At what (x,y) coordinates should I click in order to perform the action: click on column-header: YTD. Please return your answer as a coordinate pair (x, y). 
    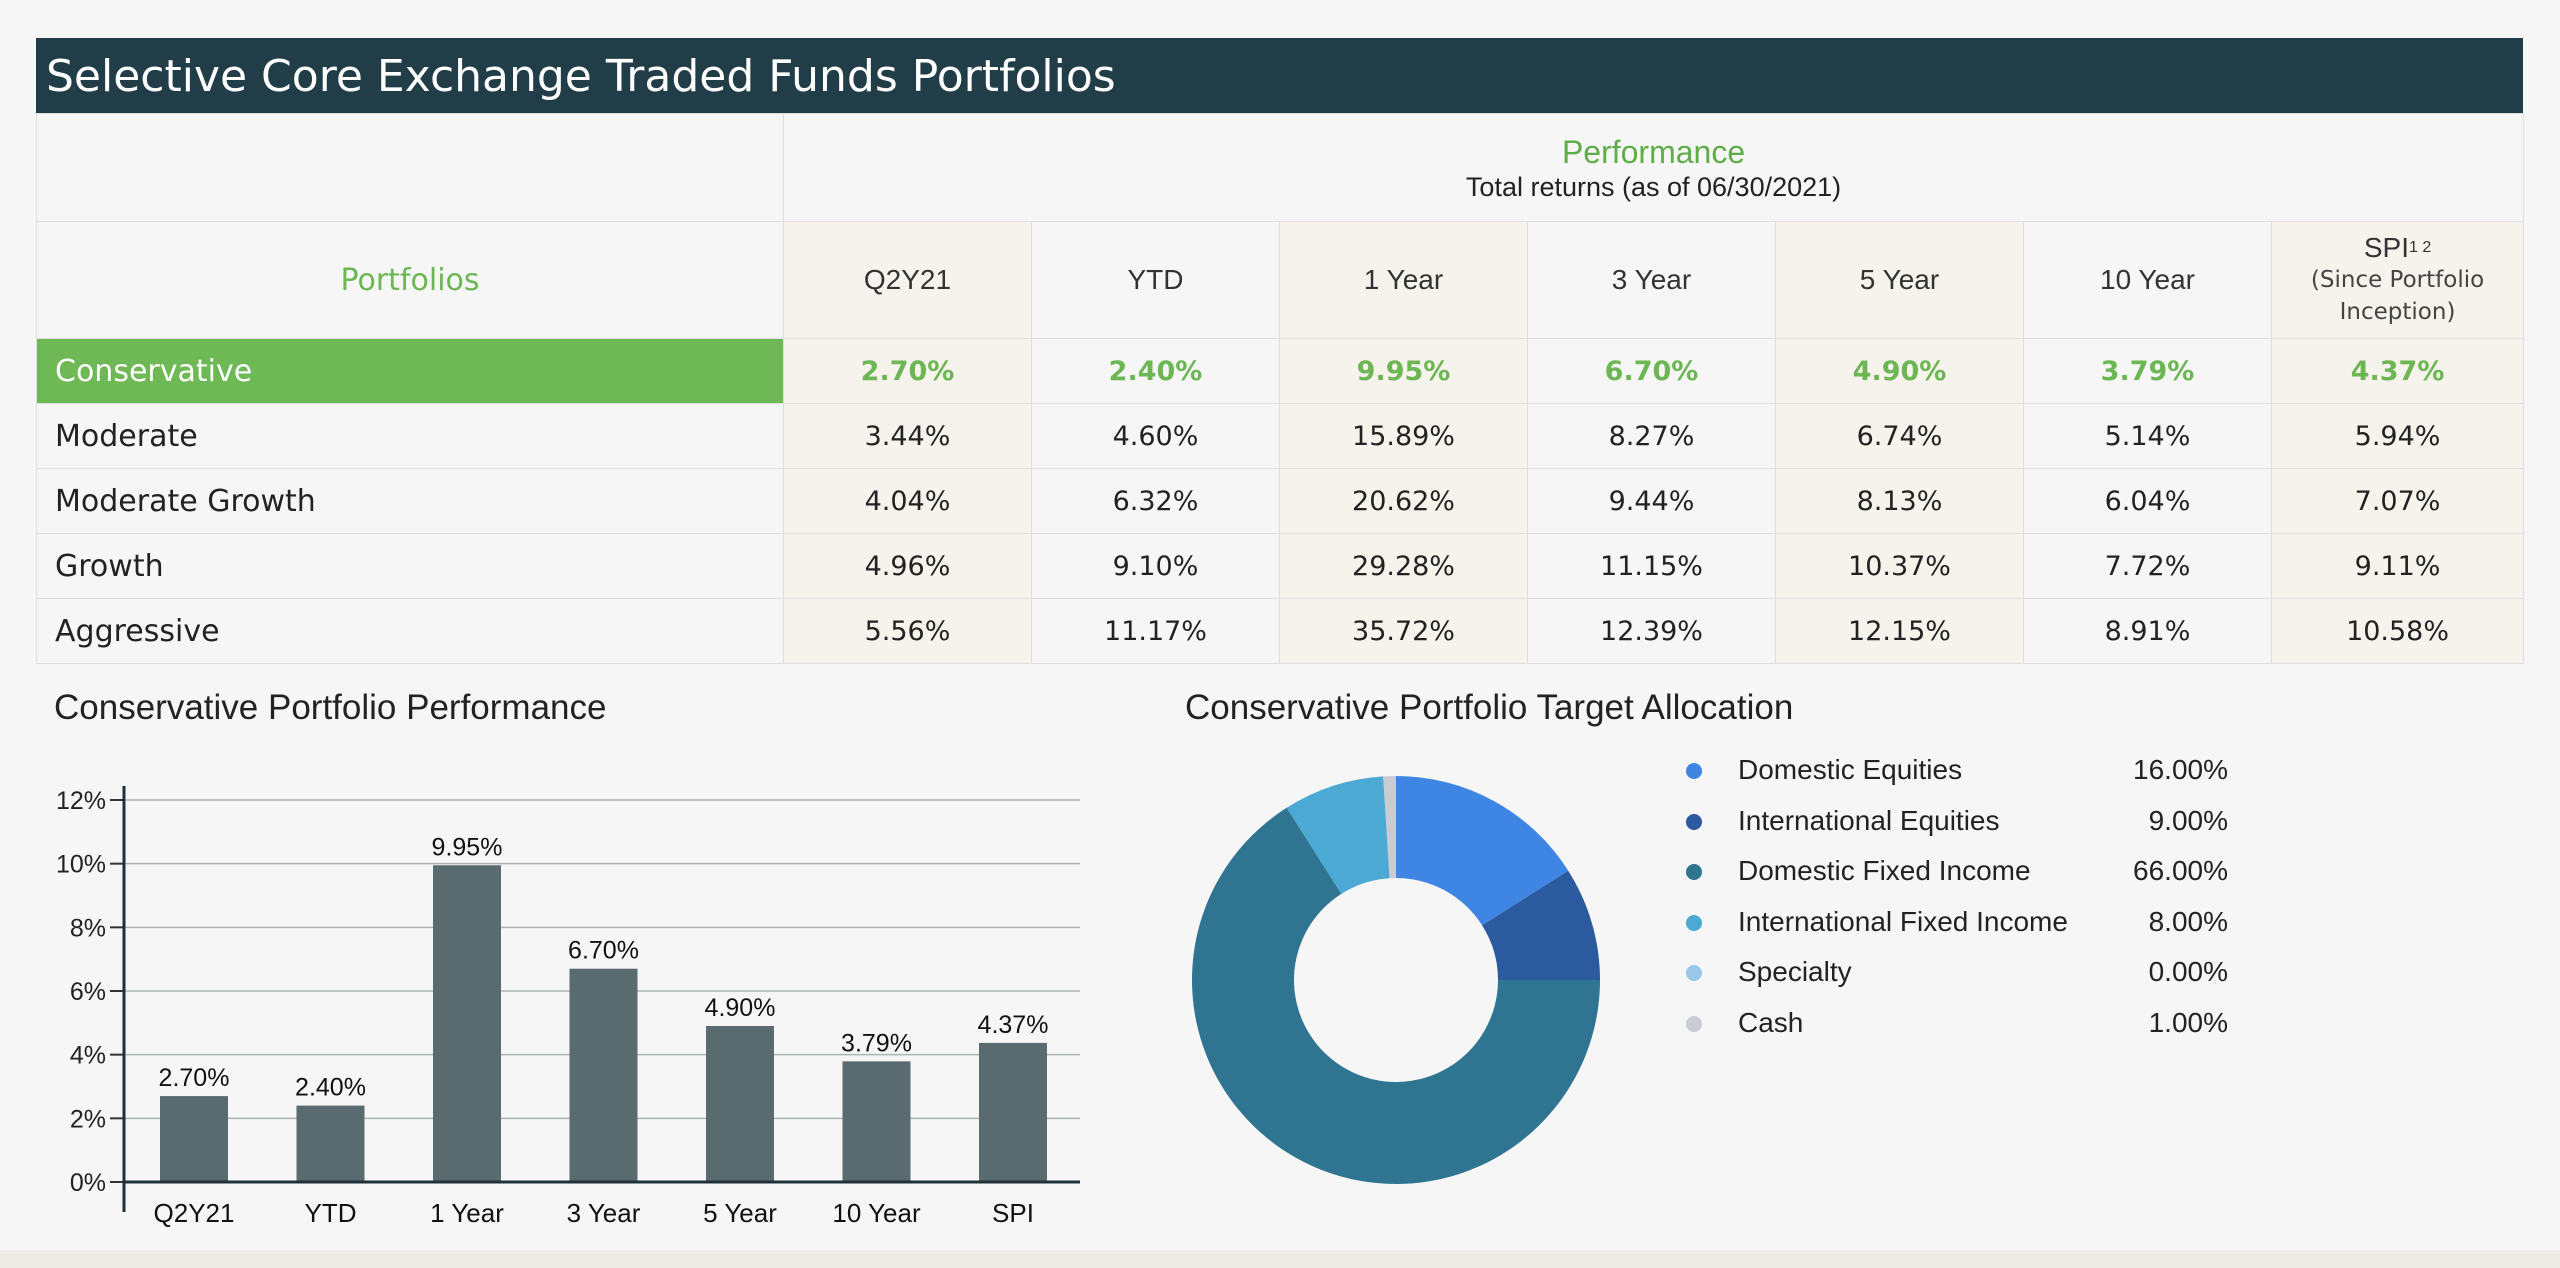
    Looking at the image, I should click on (1155, 280).